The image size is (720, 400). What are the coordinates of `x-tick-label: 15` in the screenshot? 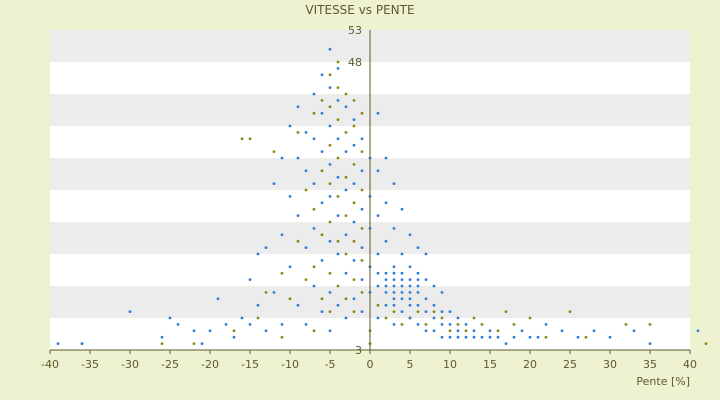 It's located at (490, 364).